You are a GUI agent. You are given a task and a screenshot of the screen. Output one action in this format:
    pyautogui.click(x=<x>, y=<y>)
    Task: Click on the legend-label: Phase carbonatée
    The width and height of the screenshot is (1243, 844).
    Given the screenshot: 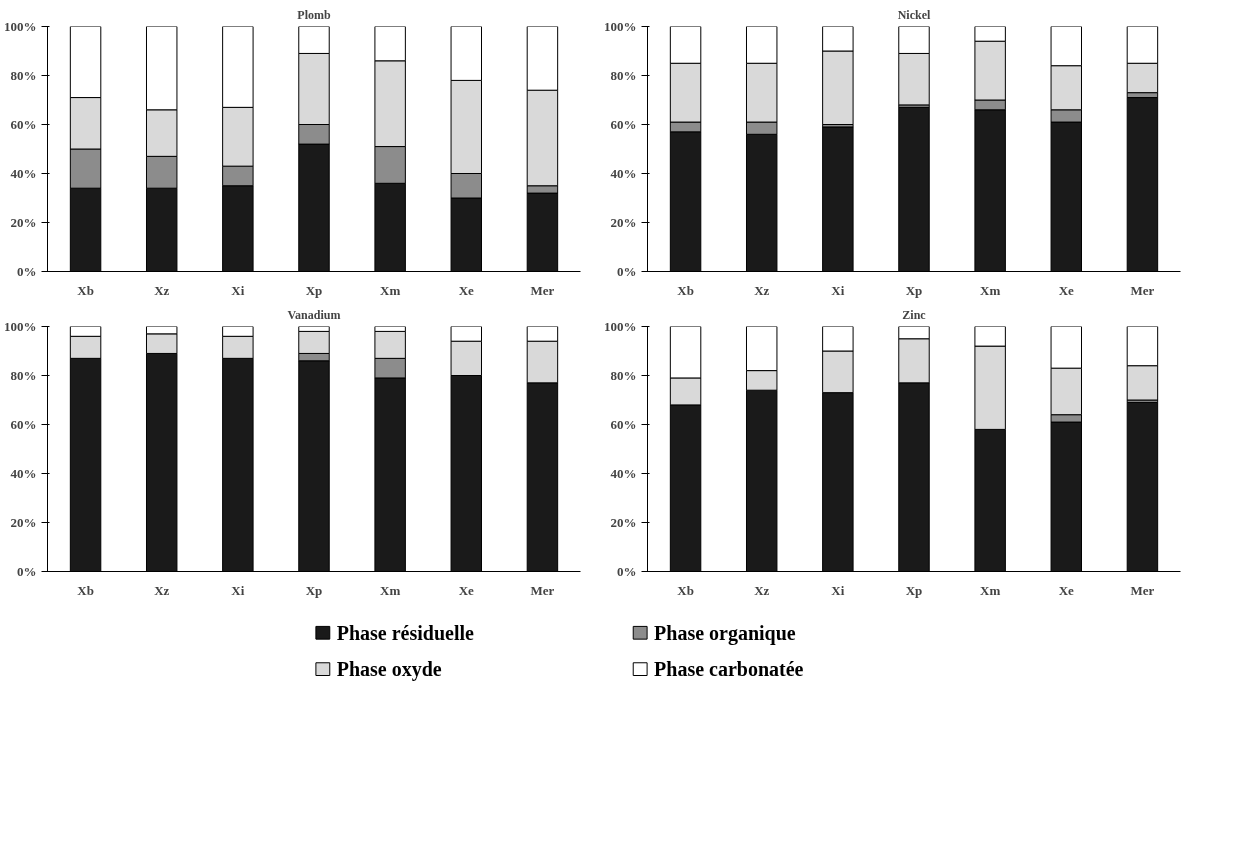 What is the action you would take?
    pyautogui.click(x=729, y=669)
    